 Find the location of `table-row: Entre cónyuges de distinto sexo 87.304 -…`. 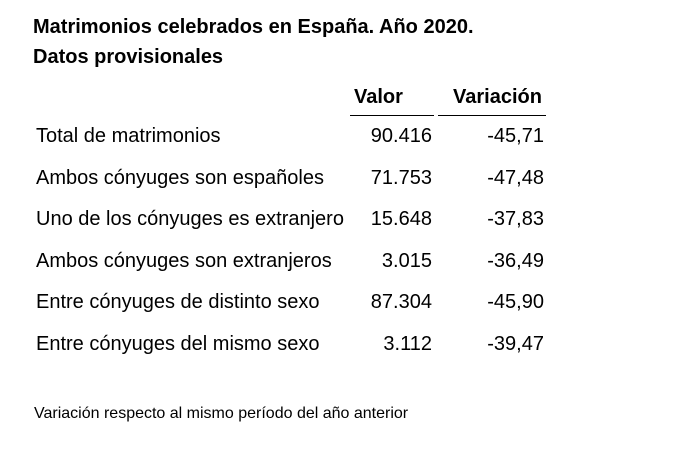

table-row: Entre cónyuges de distinto sexo 87.304 -… is located at coordinates (290, 303).